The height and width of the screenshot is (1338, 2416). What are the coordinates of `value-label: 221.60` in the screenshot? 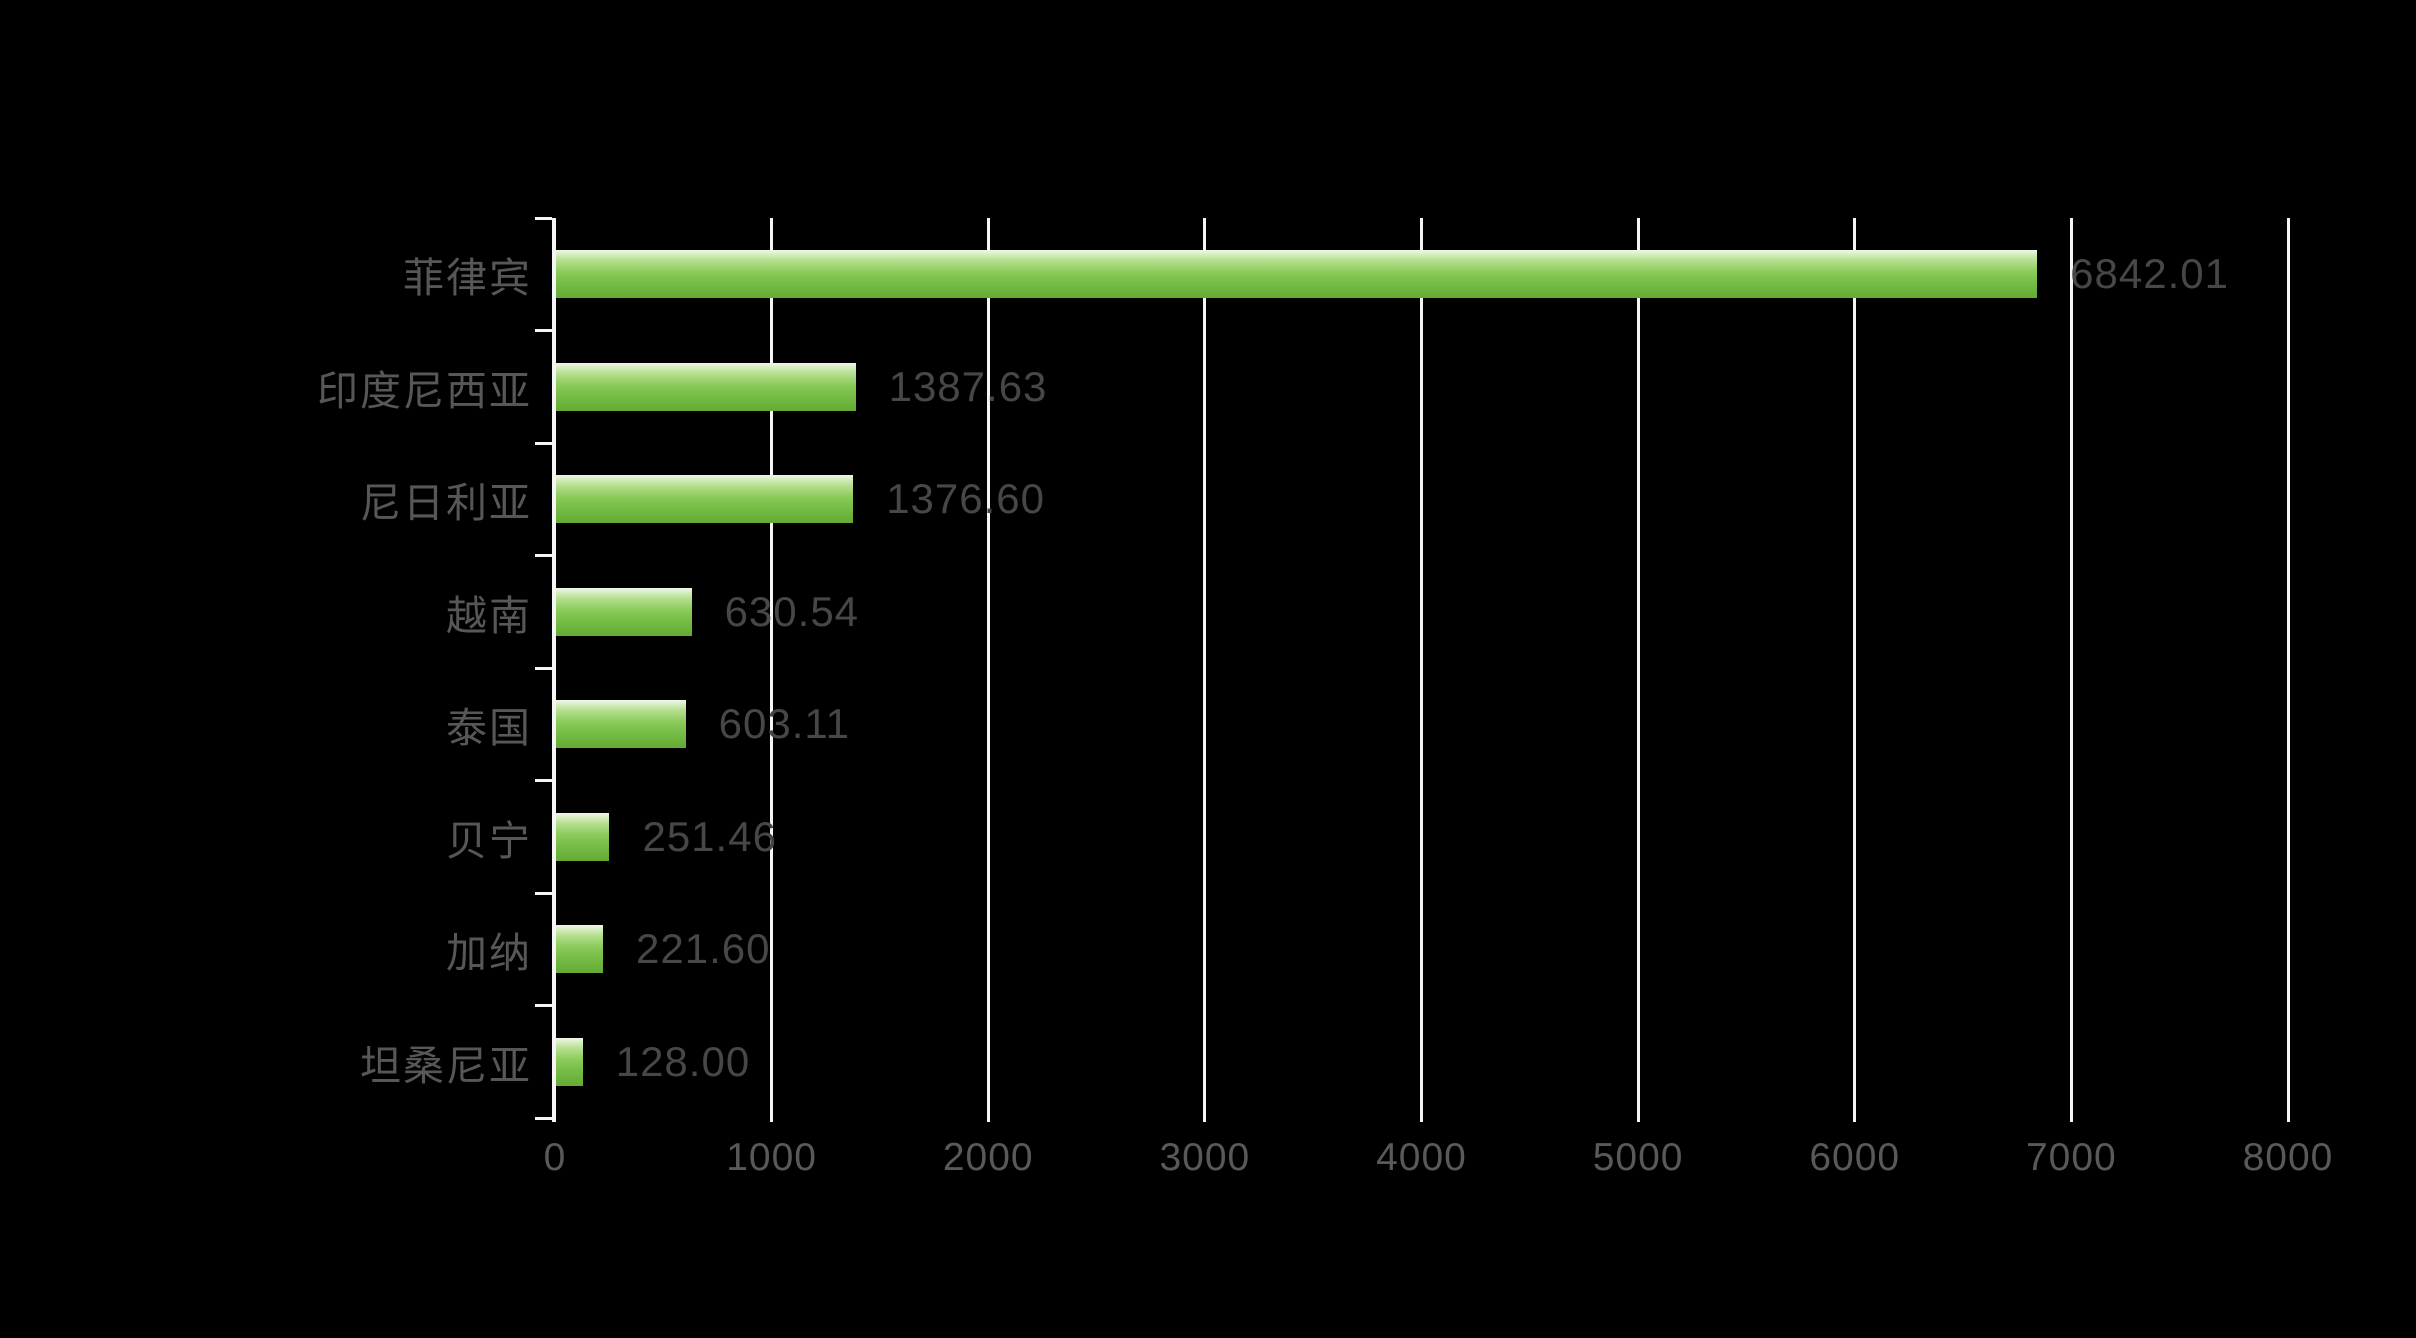 It's located at (703, 949).